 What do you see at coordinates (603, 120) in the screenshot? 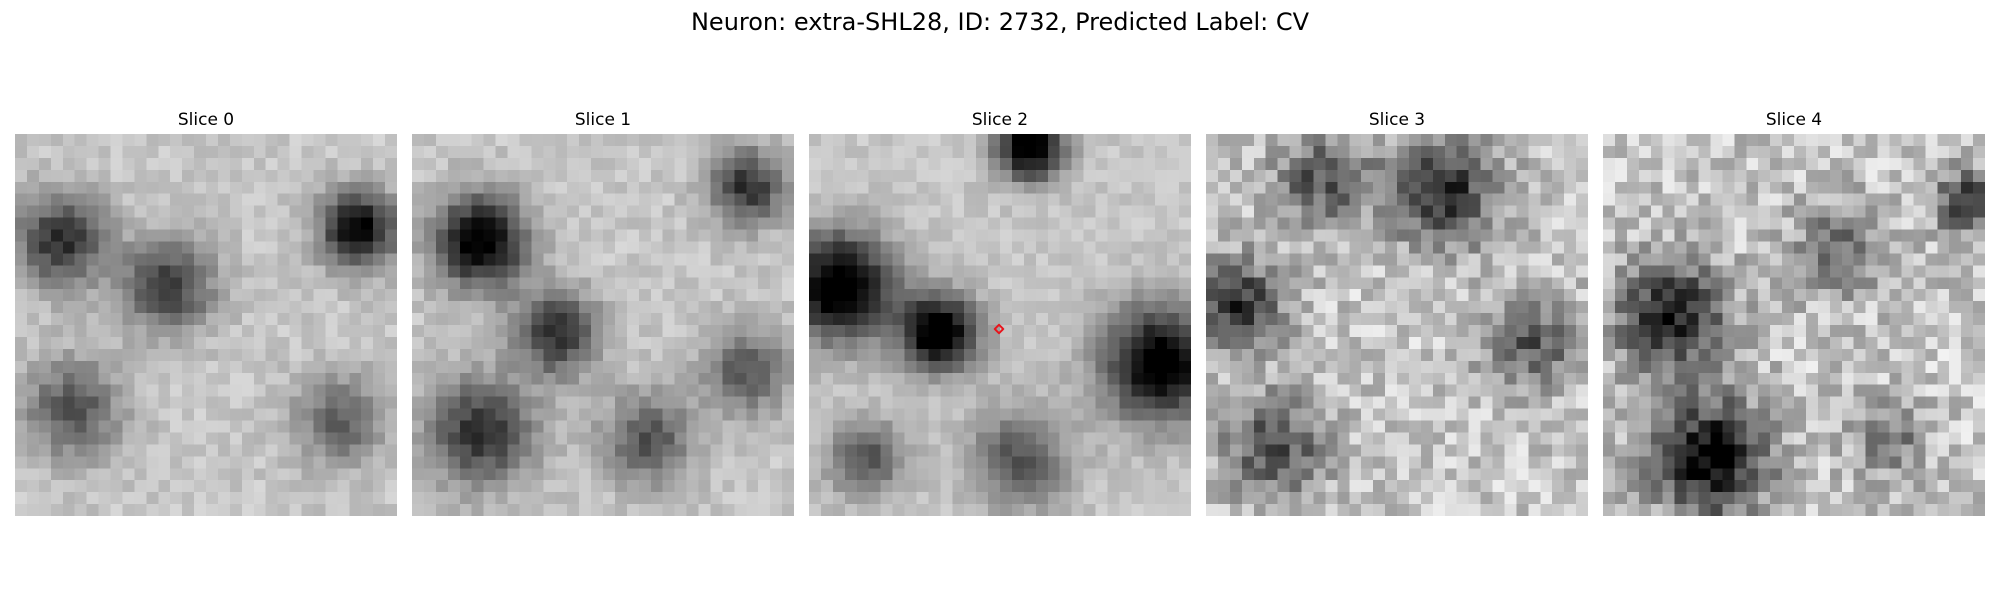
I see `slice-title: Slice 1` at bounding box center [603, 120].